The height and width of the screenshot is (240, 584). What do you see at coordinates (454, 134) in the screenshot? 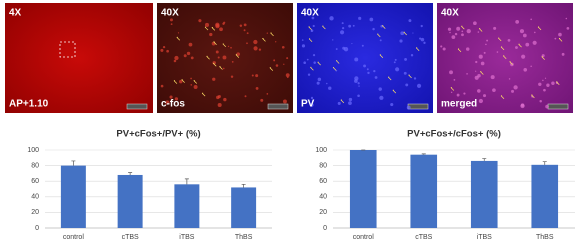
I see `chart-title: PV+cFos+/cFos+ (%)` at bounding box center [454, 134].